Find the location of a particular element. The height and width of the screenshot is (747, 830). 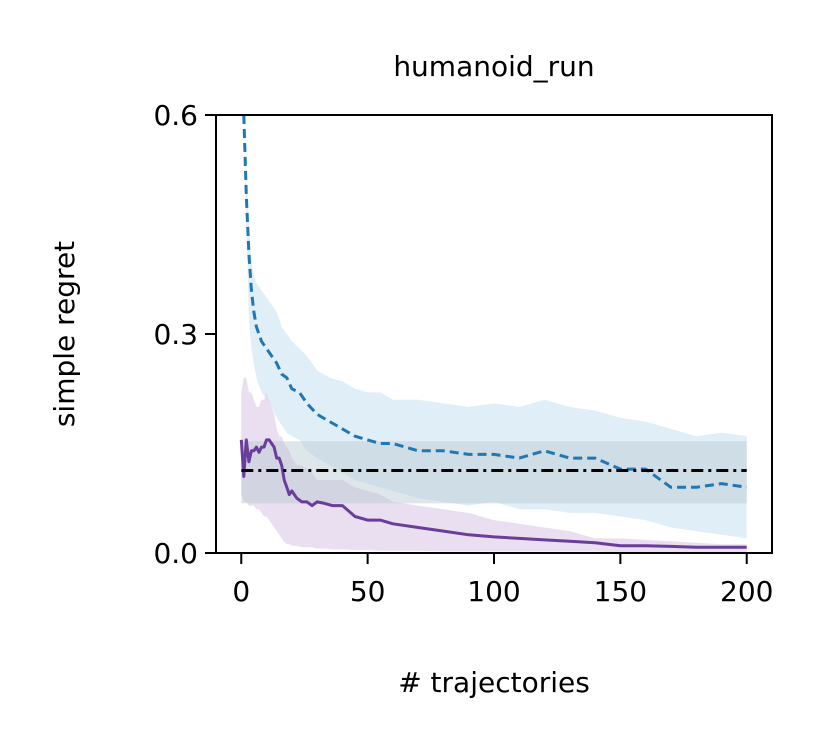

x-axis-ticks: 0 50 100 150 200 is located at coordinates (502, 580).